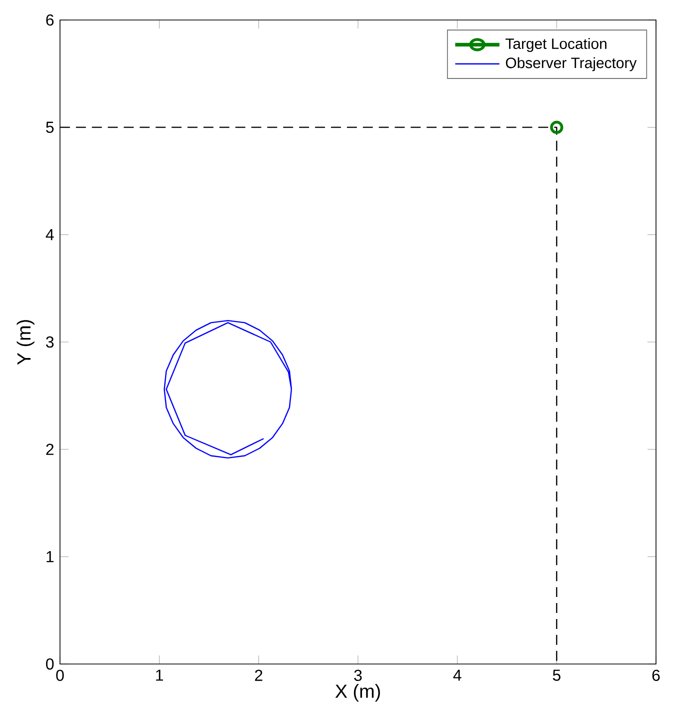 This screenshot has height=720, width=675. What do you see at coordinates (50, 342) in the screenshot?
I see `y-tick-label: 3` at bounding box center [50, 342].